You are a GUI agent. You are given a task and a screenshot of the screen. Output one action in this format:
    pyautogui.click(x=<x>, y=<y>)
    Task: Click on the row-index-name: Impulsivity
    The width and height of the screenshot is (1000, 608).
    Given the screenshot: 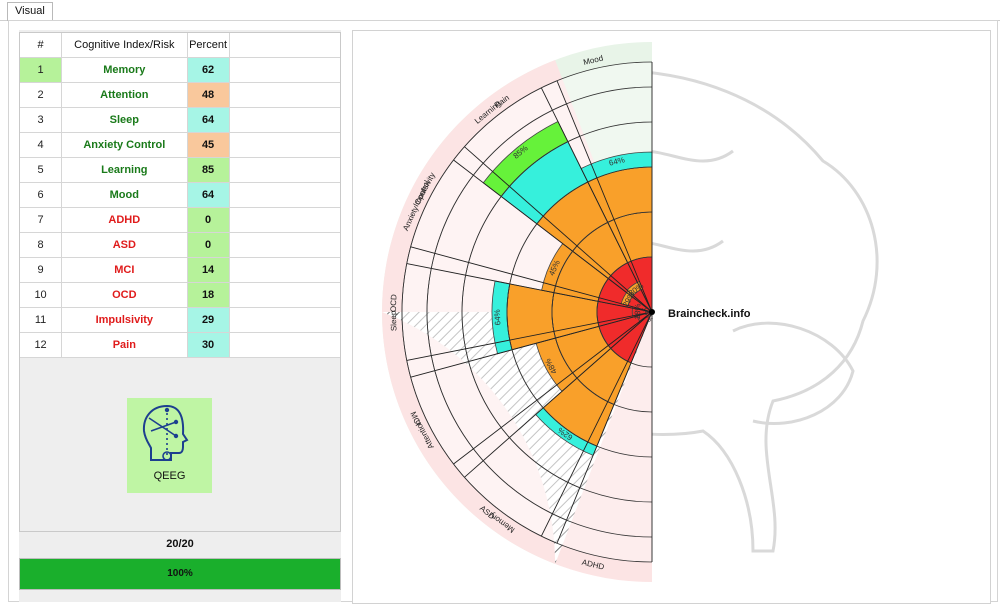 What is the action you would take?
    pyautogui.click(x=124, y=320)
    